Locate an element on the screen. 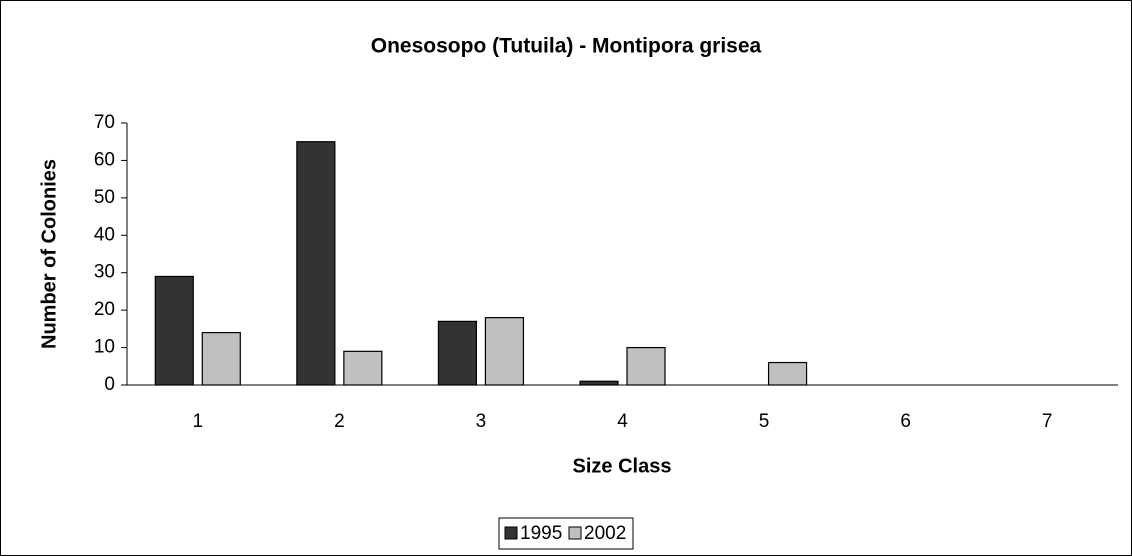  legend-box is located at coordinates (566, 533).